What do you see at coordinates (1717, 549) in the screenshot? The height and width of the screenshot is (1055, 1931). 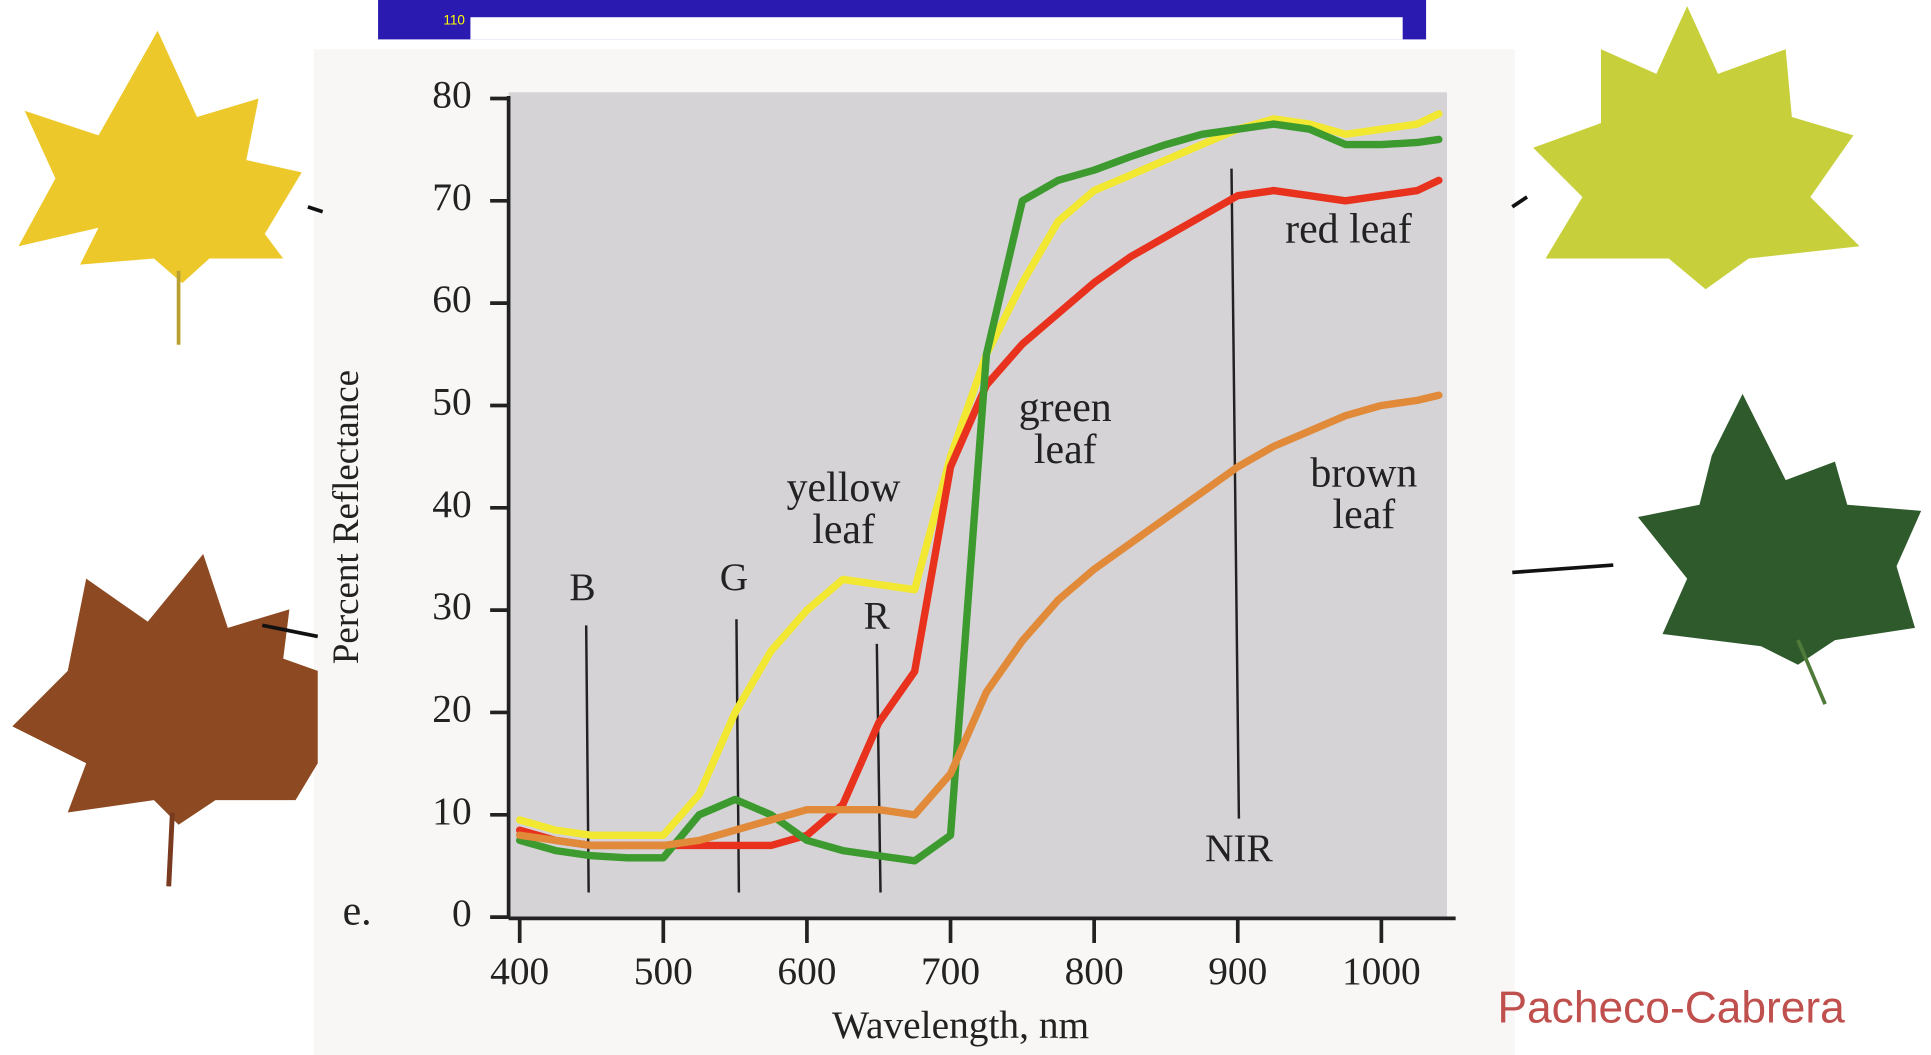 I see `leaf-green` at bounding box center [1717, 549].